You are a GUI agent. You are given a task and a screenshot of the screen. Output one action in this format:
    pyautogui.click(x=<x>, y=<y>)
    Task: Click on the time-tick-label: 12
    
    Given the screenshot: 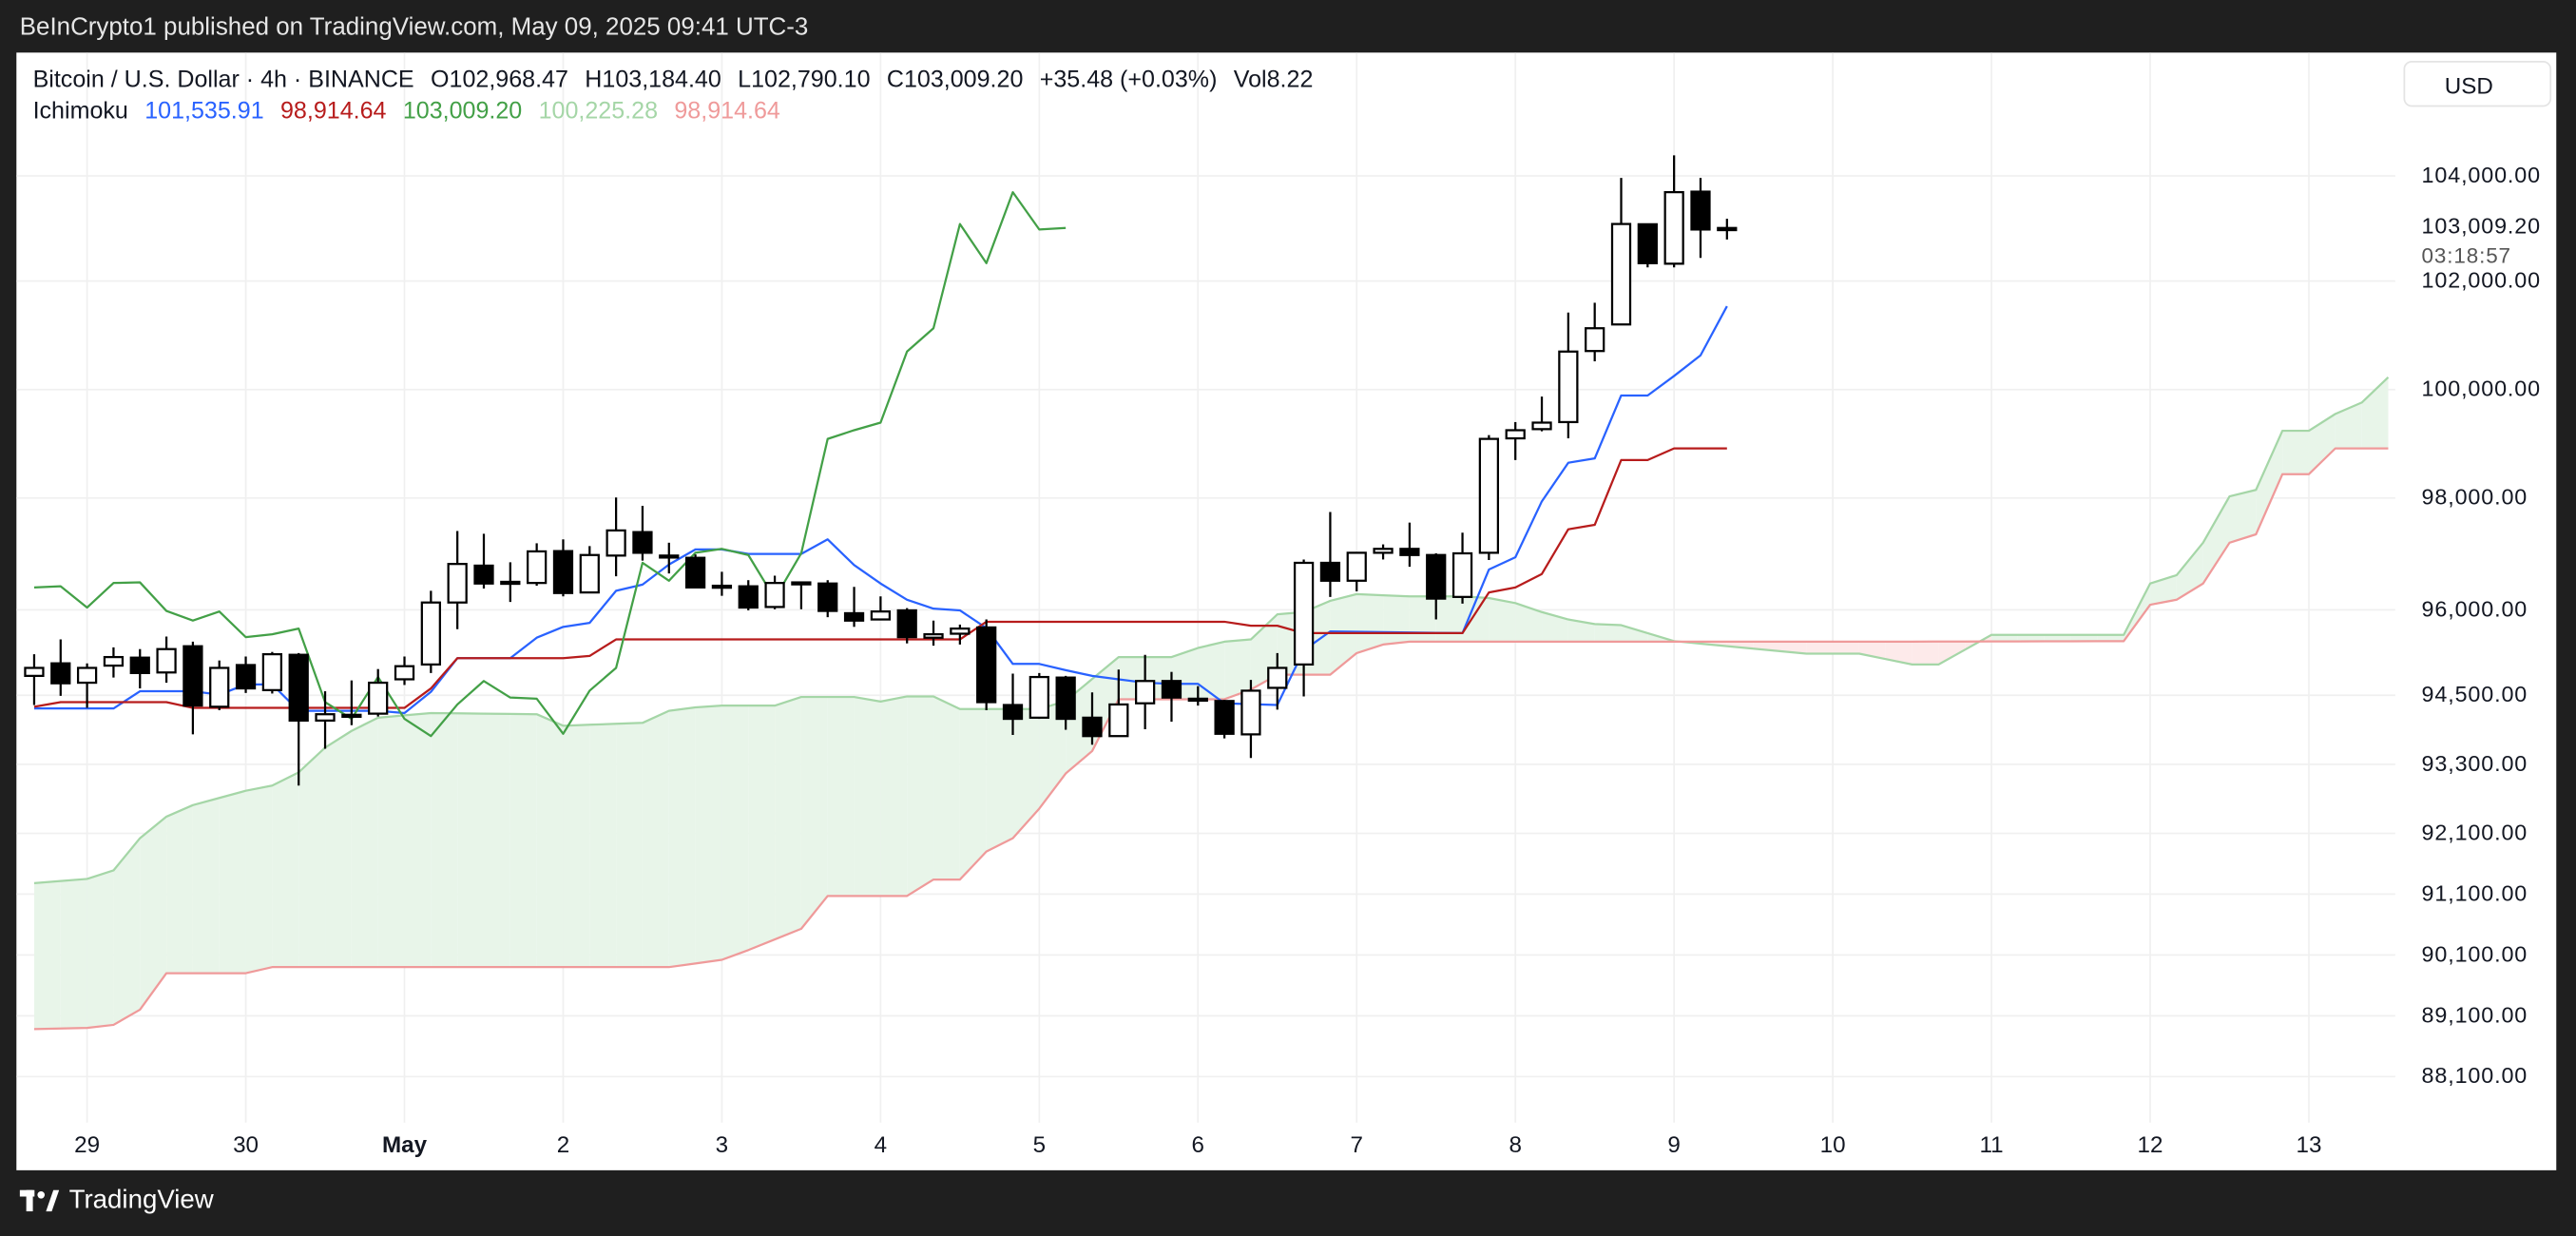 What is the action you would take?
    pyautogui.click(x=2150, y=1144)
    